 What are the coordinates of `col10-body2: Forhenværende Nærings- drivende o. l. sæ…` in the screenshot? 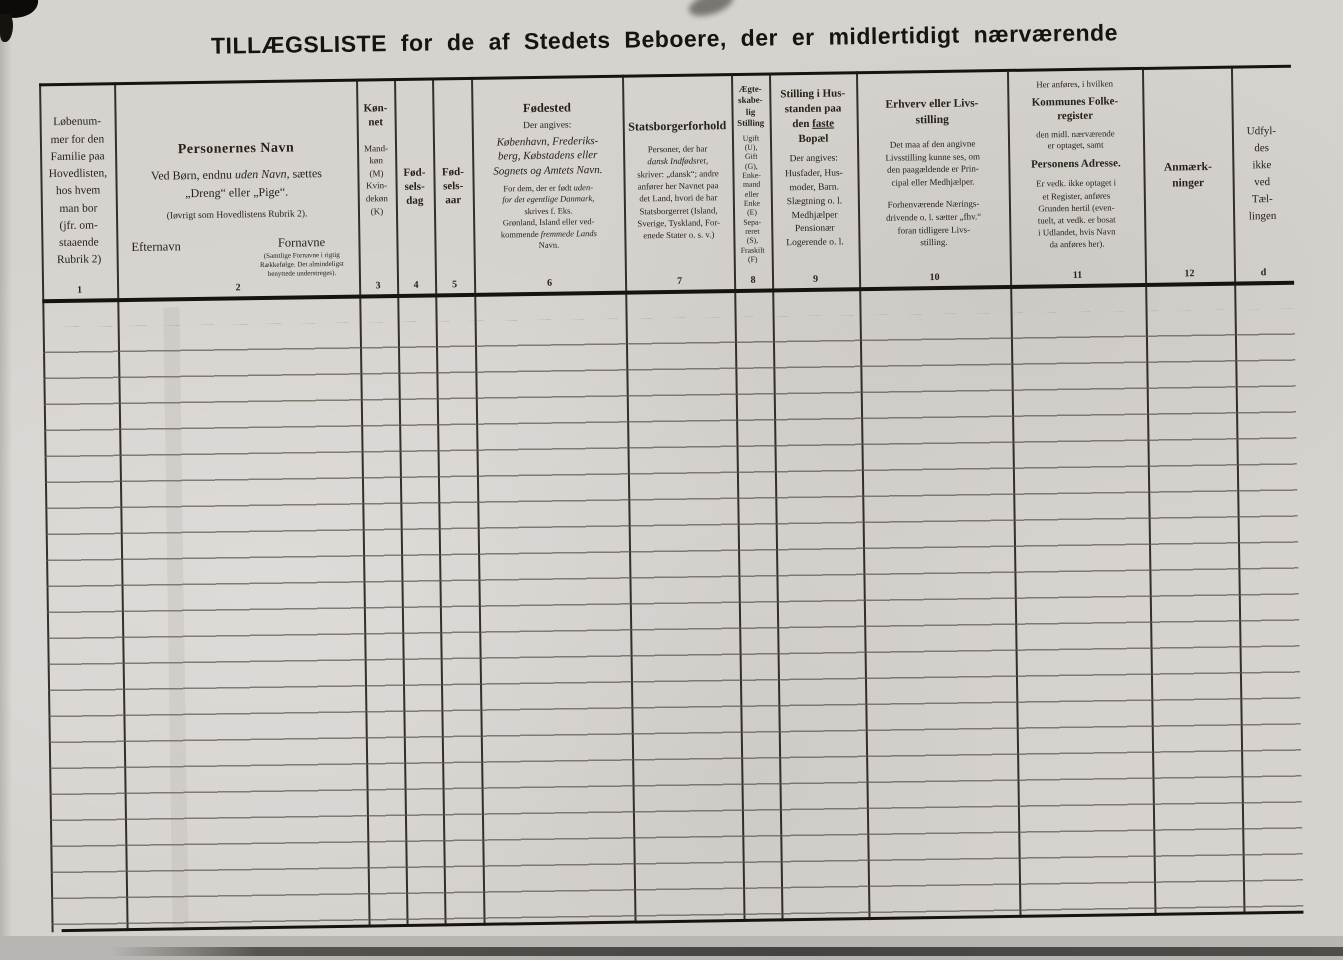 It's located at (933, 223).